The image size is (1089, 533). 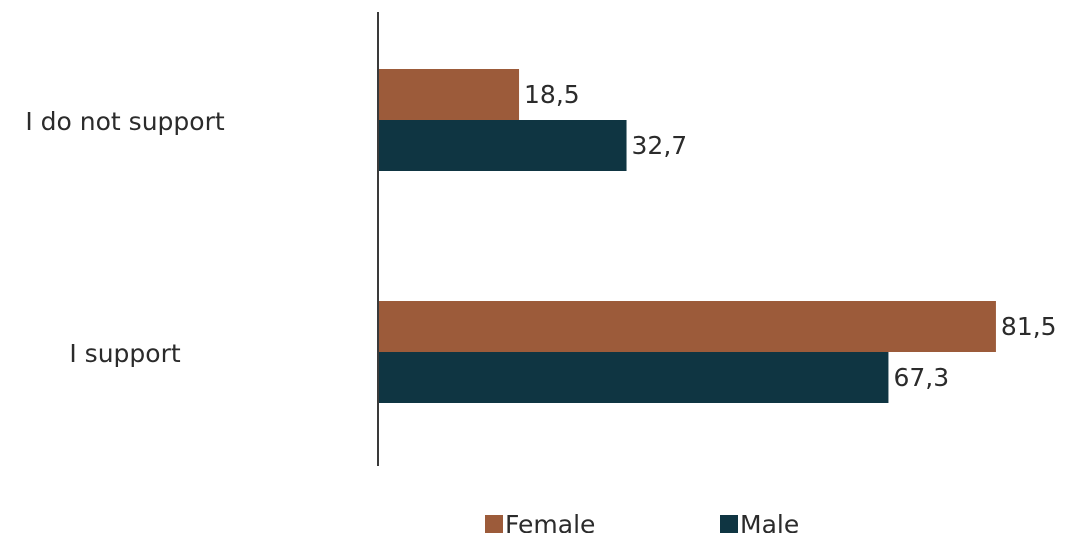 What do you see at coordinates (550, 521) in the screenshot?
I see `legend-label-female: Female` at bounding box center [550, 521].